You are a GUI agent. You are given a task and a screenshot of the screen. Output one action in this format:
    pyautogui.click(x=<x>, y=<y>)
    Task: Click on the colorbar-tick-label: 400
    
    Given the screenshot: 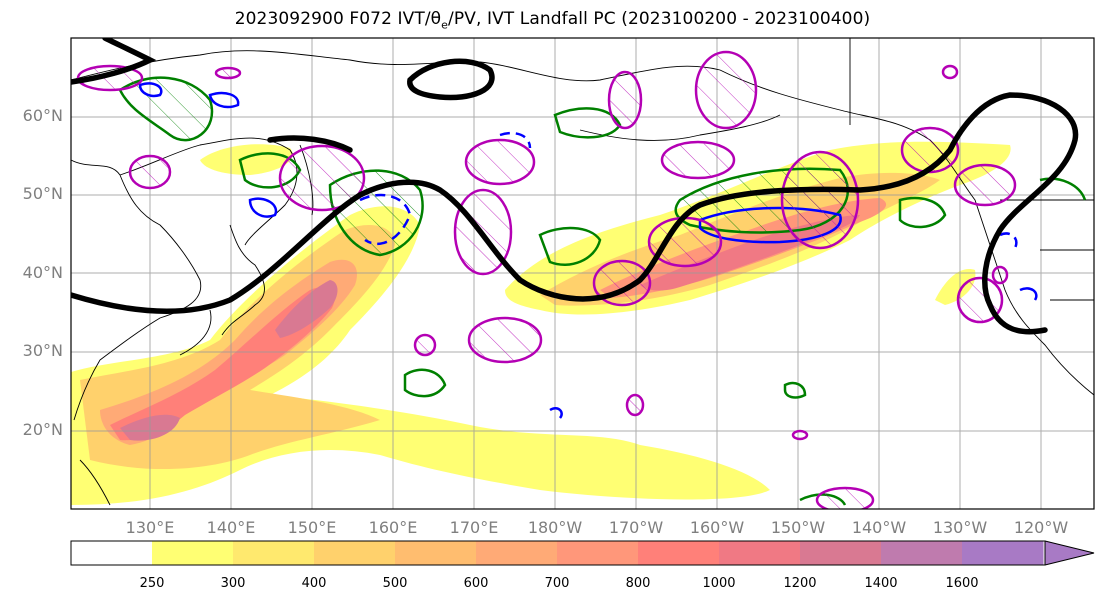 What is the action you would take?
    pyautogui.click(x=314, y=583)
    